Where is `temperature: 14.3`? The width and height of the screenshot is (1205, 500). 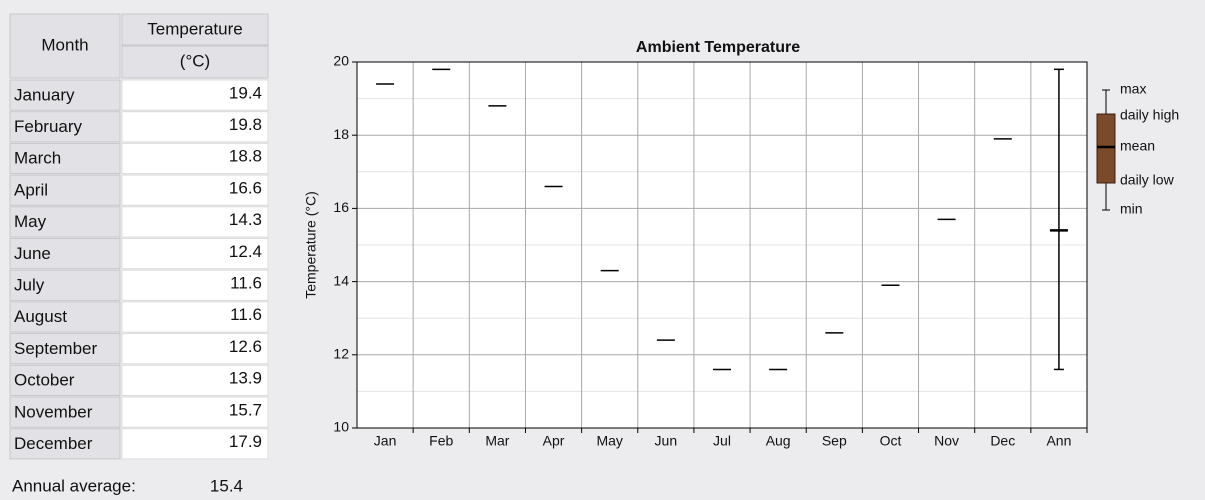 temperature: 14.3 is located at coordinates (245, 219).